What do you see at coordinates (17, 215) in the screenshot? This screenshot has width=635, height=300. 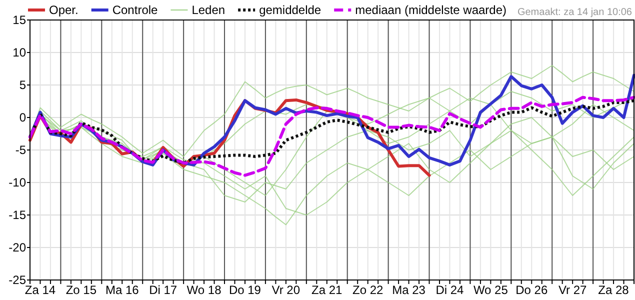 I see `y-tick-label: -15` at bounding box center [17, 215].